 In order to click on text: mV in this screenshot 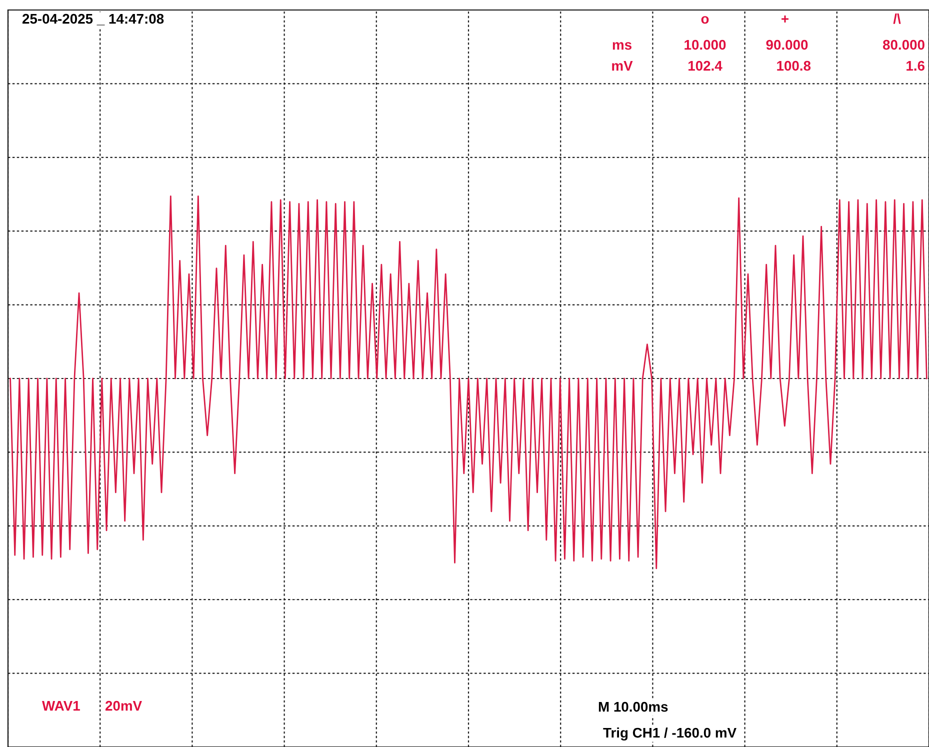, I will do `click(622, 66)`.